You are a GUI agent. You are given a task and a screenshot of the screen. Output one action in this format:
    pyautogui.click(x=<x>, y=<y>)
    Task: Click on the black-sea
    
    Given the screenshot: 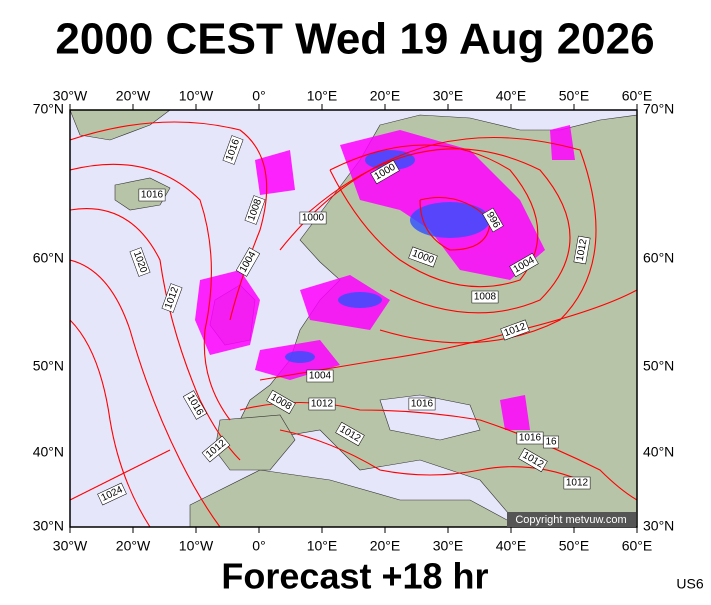 What is the action you would take?
    pyautogui.click(x=430, y=417)
    